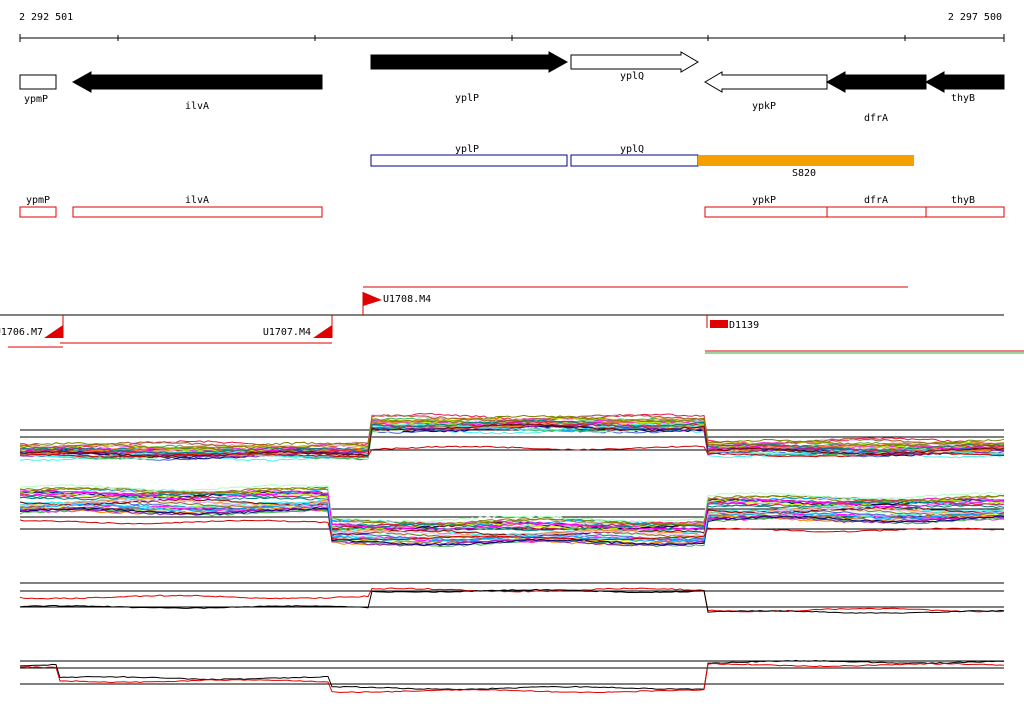 The height and width of the screenshot is (714, 1024). Describe the element at coordinates (744, 325) in the screenshot. I see `promoter-label: D1139` at that location.